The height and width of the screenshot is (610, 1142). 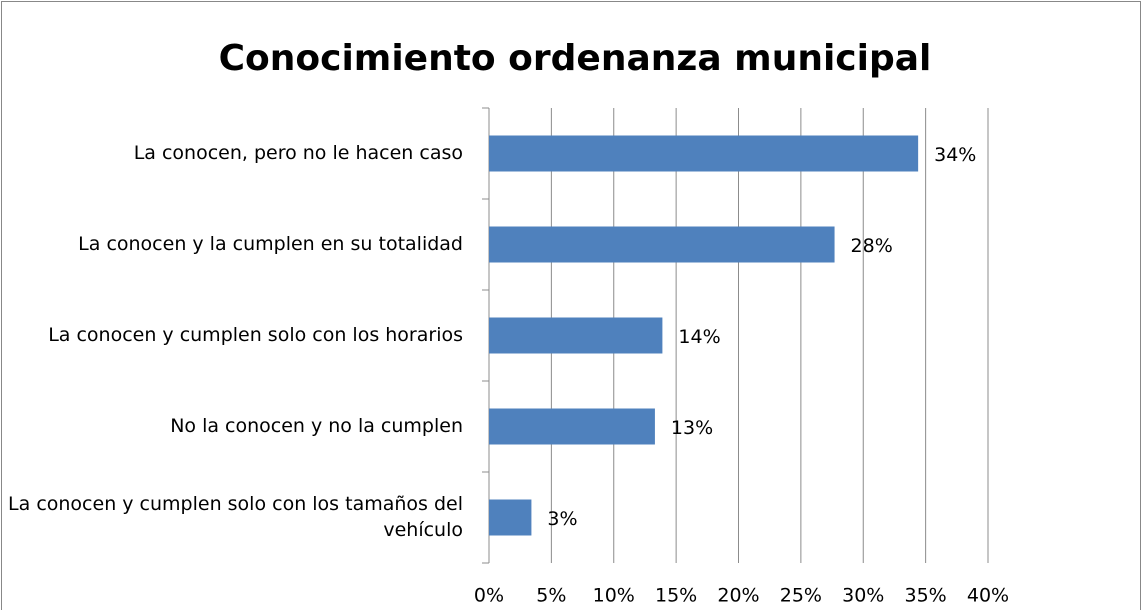 I want to click on x-tick-label: 0%, so click(x=489, y=596).